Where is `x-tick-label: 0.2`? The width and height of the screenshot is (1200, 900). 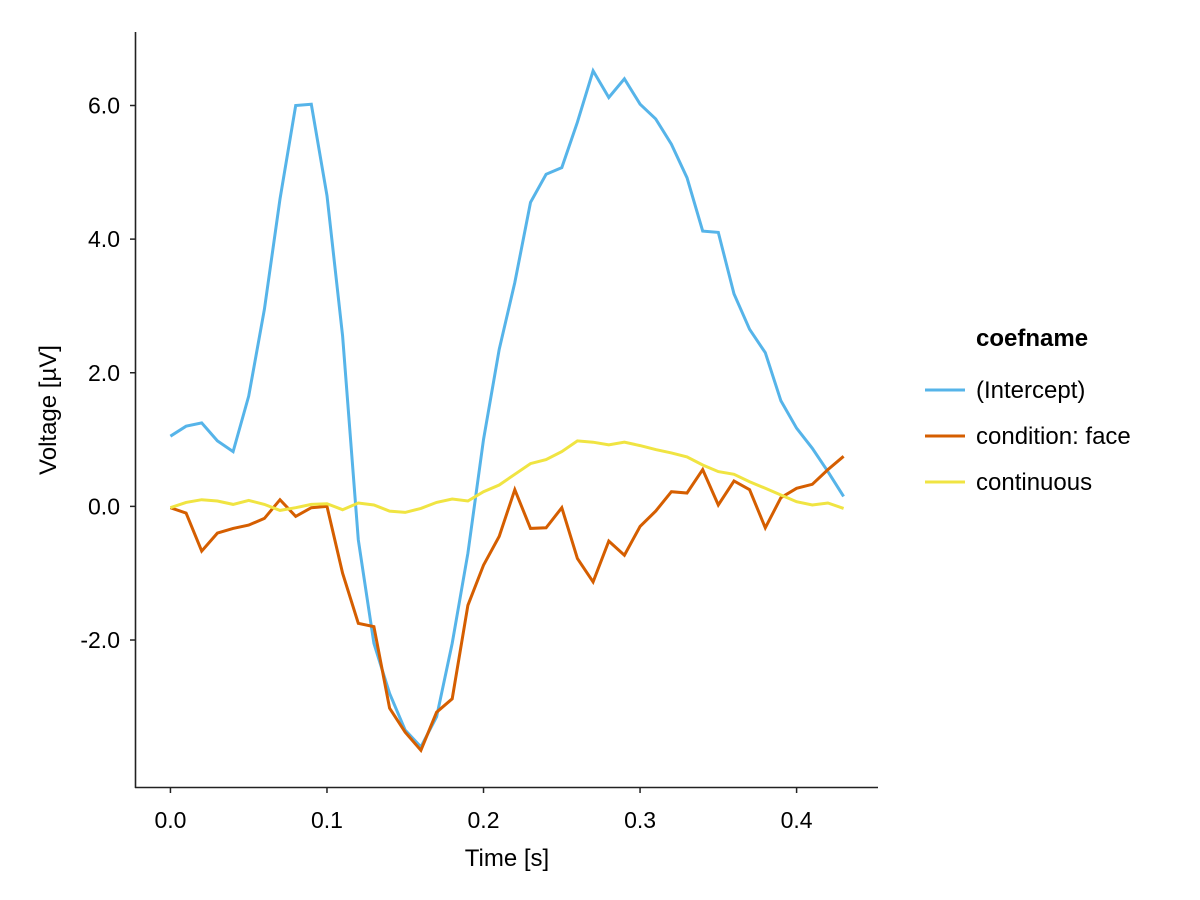 x-tick-label: 0.2 is located at coordinates (484, 820).